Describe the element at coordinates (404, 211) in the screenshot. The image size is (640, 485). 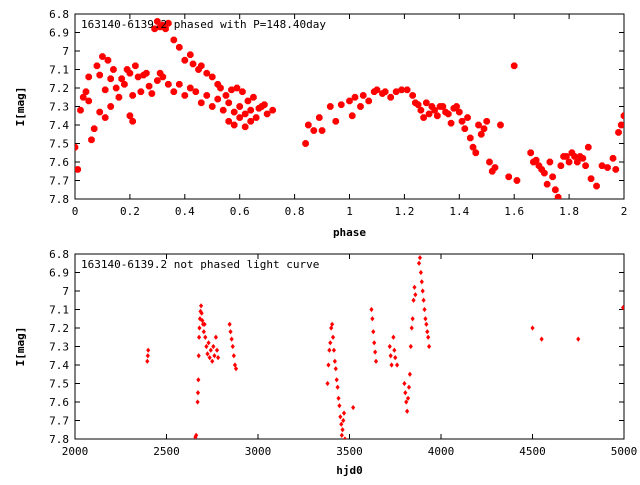
I see `x-tick-label: 1.2` at that location.